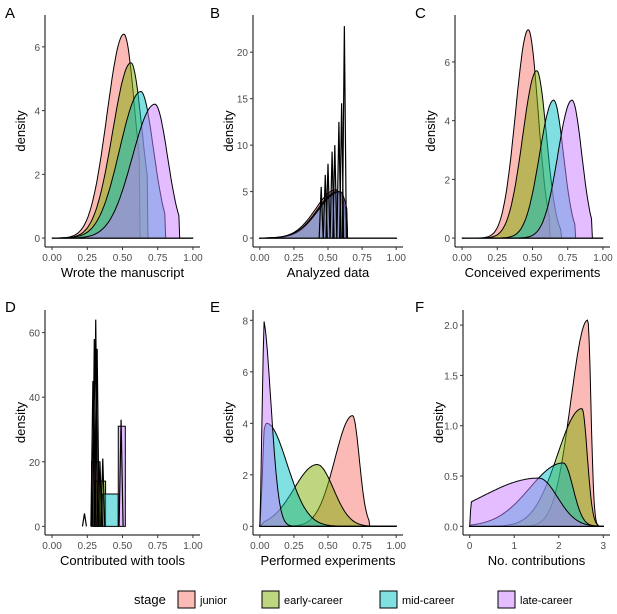  Describe the element at coordinates (243, 53) in the screenshot. I see `y-tick-label: 20` at that location.